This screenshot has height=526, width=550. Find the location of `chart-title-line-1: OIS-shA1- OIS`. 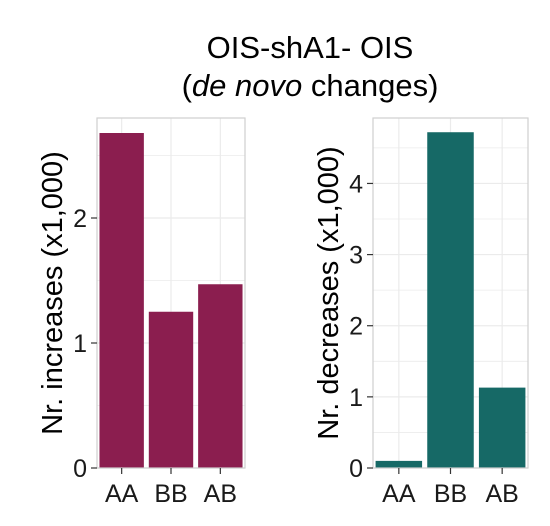

chart-title-line-1: OIS-shA1- OIS is located at coordinates (310, 47).